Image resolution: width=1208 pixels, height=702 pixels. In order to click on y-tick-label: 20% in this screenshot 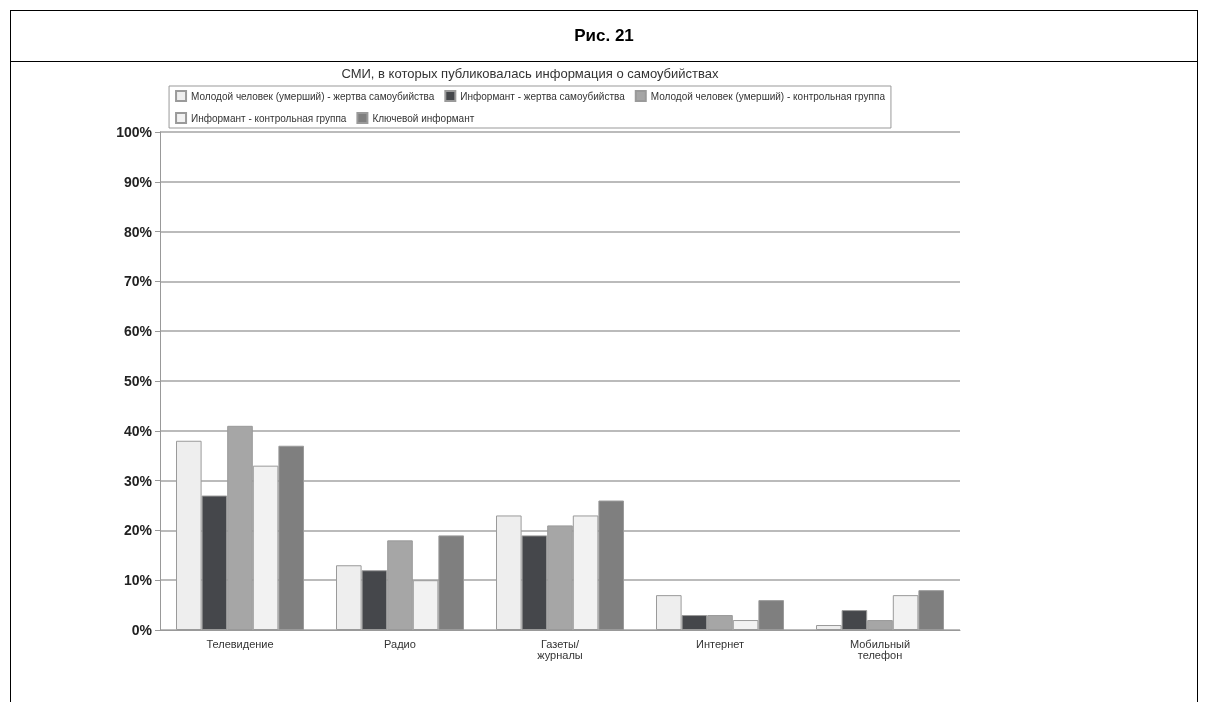, I will do `click(138, 530)`.